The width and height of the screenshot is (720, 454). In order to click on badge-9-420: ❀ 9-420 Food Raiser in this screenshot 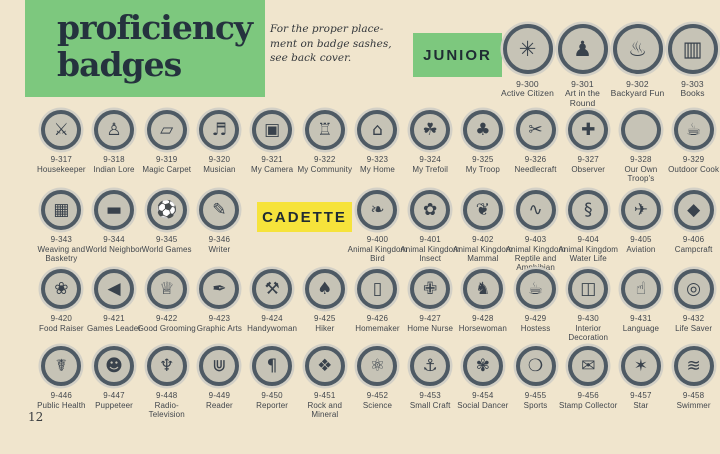, I will do `click(61, 305)`.